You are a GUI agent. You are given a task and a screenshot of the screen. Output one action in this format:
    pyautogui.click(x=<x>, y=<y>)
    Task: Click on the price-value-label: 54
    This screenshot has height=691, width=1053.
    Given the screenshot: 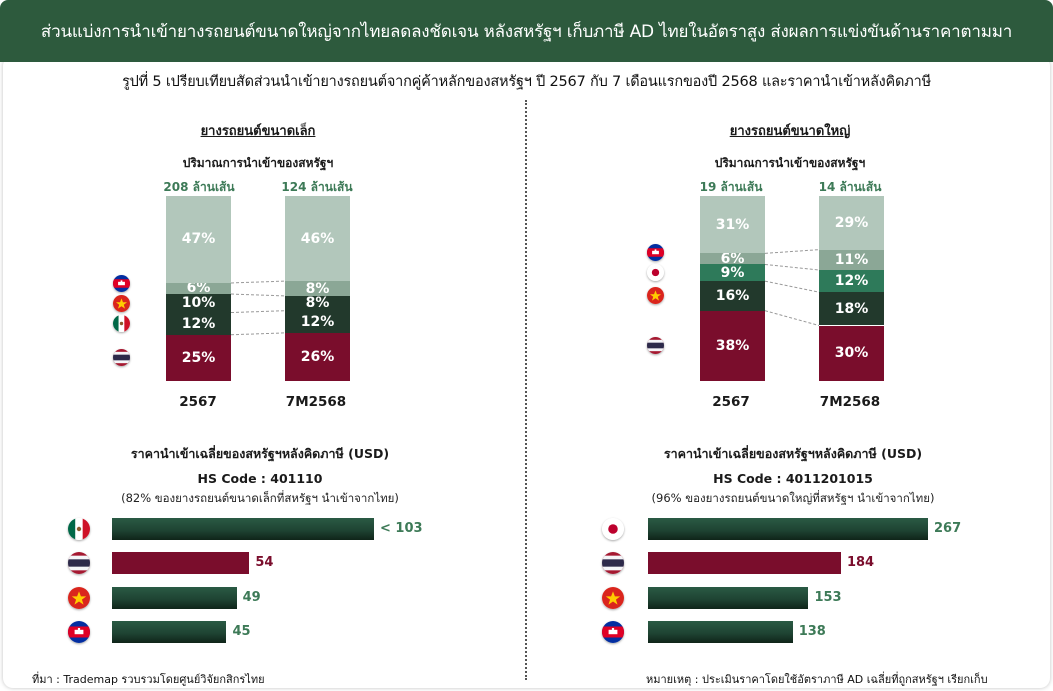 What is the action you would take?
    pyautogui.click(x=264, y=562)
    